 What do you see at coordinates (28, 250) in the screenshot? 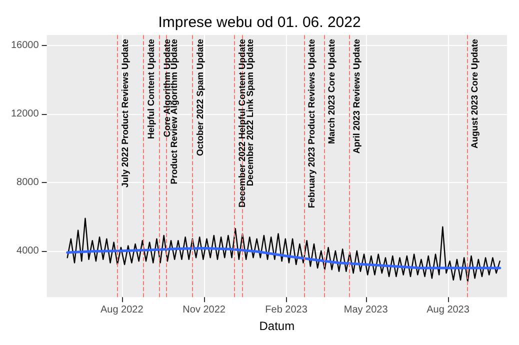
I see `y-tick-label: 4000` at bounding box center [28, 250].